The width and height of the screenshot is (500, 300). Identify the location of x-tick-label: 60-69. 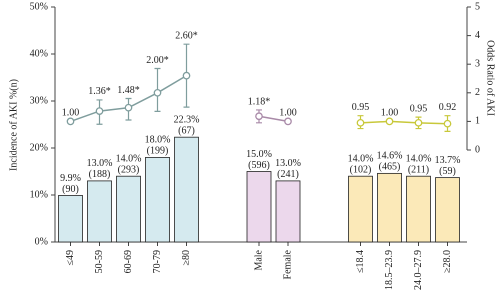
(128, 261).